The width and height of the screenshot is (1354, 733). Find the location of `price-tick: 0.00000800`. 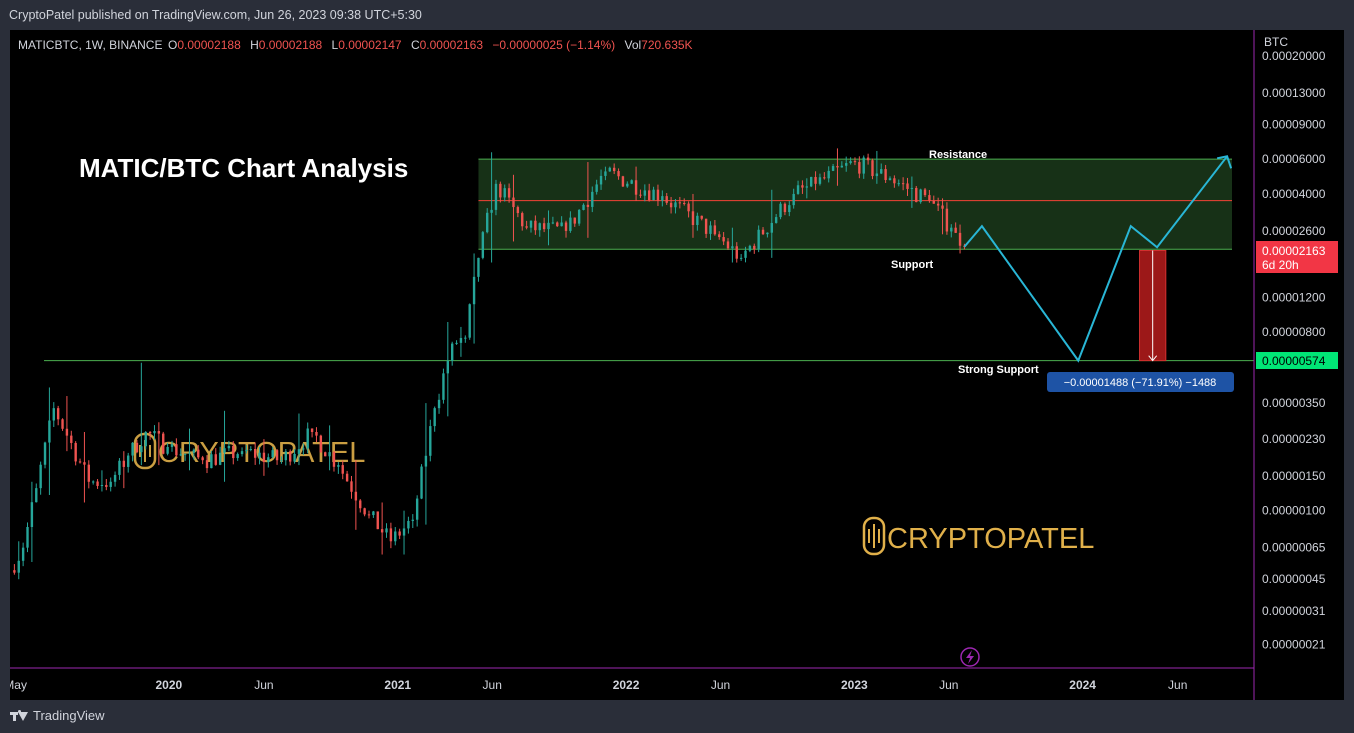

price-tick: 0.00000800 is located at coordinates (1294, 332).